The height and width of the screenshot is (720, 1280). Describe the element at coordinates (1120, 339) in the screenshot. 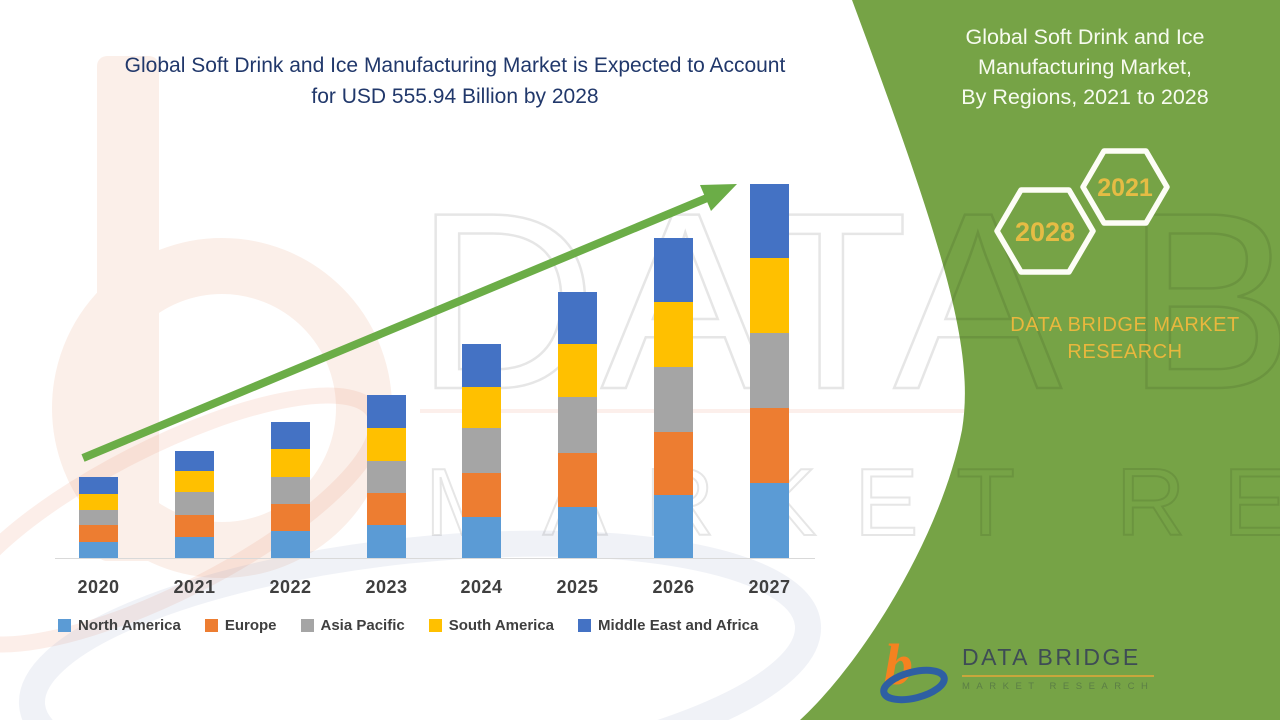

I see `brand-name-text: DATA BRIDGE MARKET RESEARCH` at that location.